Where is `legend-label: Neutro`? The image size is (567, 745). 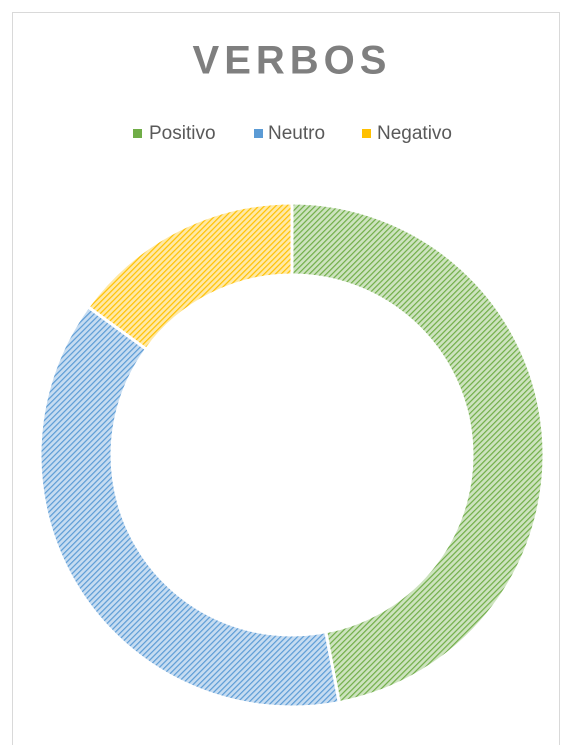 legend-label: Neutro is located at coordinates (296, 133).